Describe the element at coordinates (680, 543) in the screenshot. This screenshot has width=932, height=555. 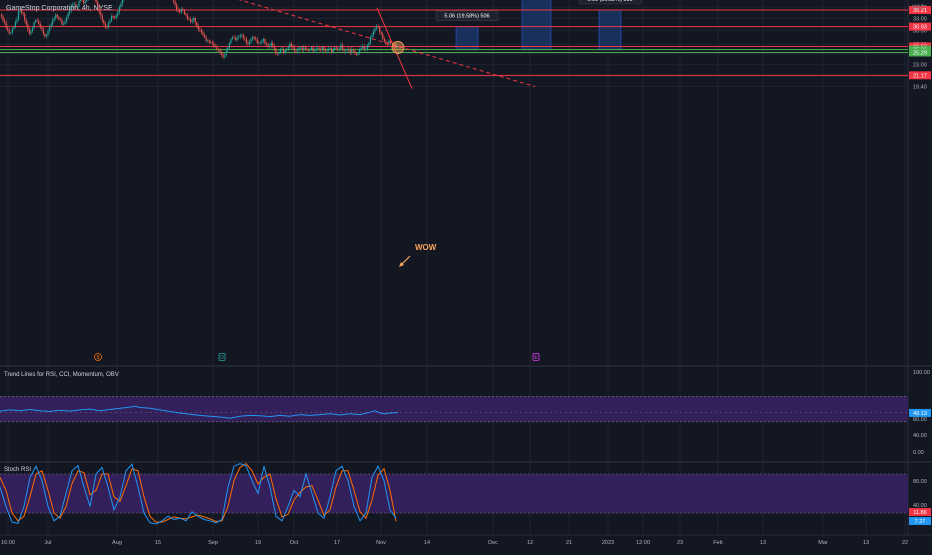
I see `time-tick-label: 23` at that location.